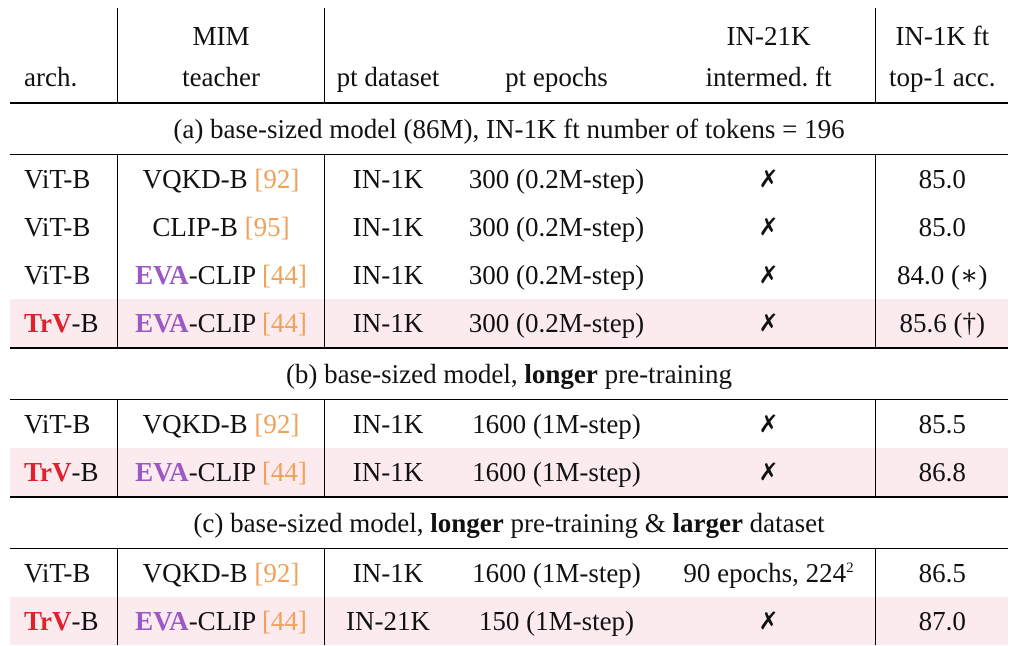  What do you see at coordinates (509, 30) in the screenshot?
I see `header-row-1: MIM IN-21K IN-1K ft` at bounding box center [509, 30].